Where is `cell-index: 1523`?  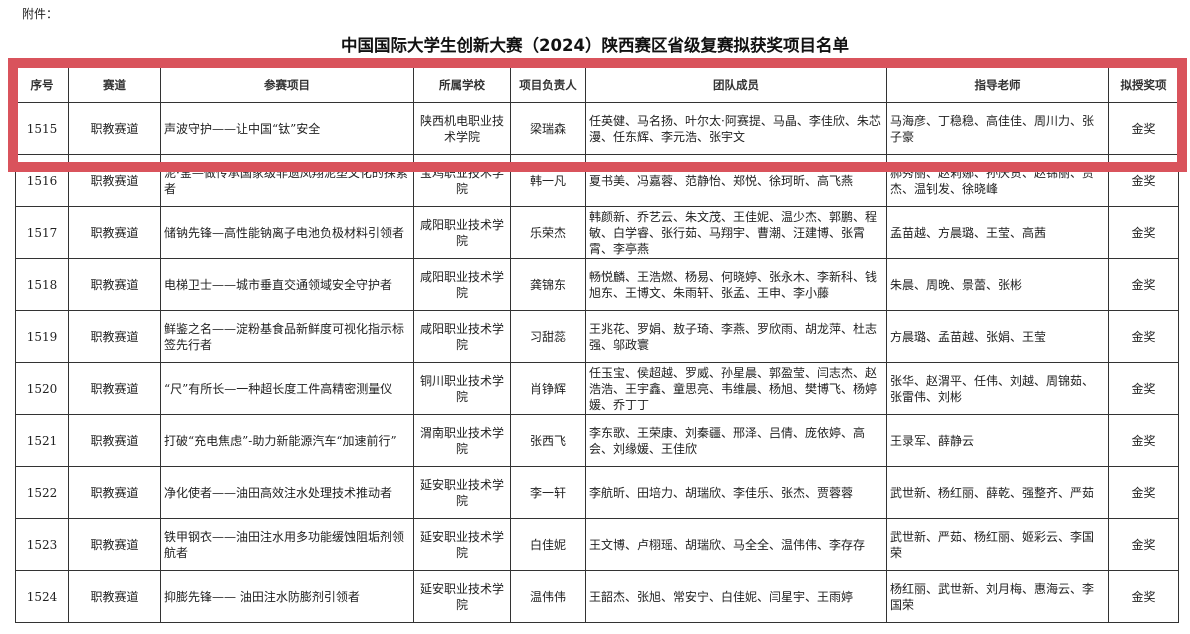 cell-index: 1523 is located at coordinates (42, 544).